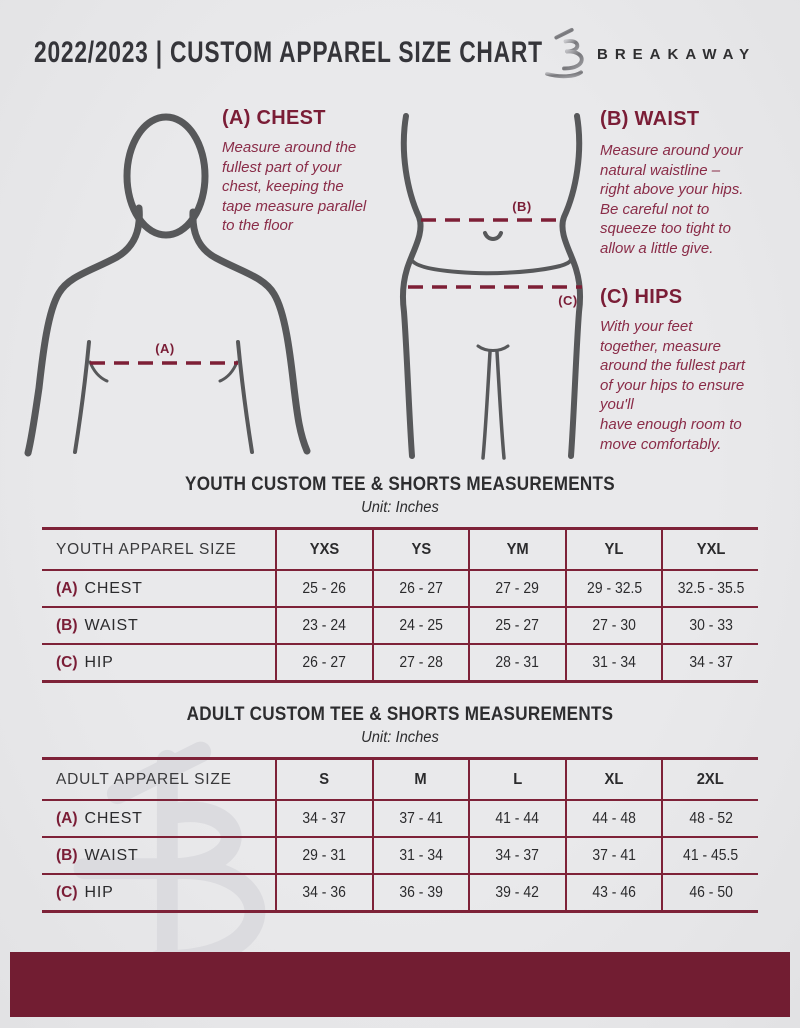 The width and height of the screenshot is (800, 1028). What do you see at coordinates (146, 549) in the screenshot?
I see `table-header-cell: YOUTH APPAREL SIZE` at bounding box center [146, 549].